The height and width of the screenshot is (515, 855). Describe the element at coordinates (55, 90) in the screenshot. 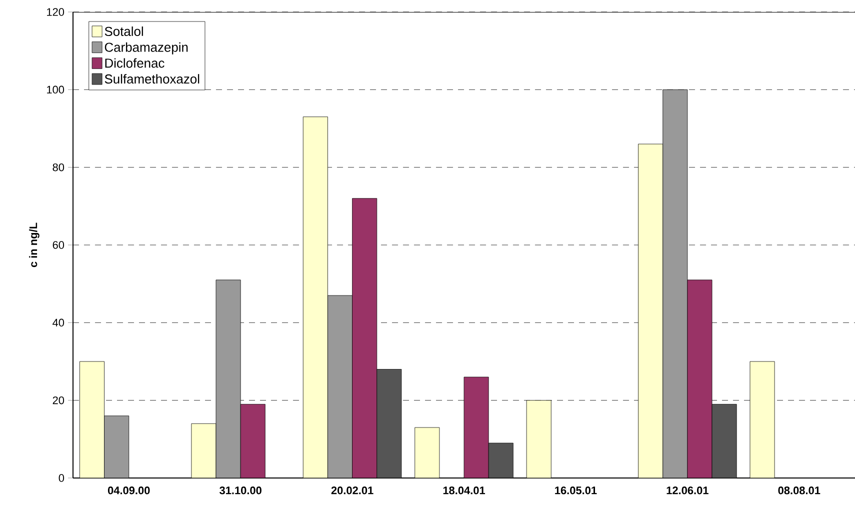

I see `y-tick-label: 100` at that location.